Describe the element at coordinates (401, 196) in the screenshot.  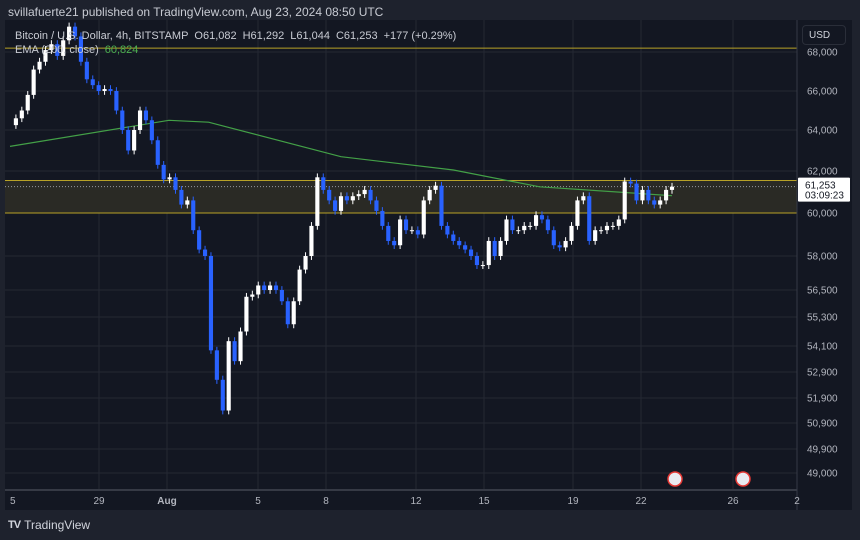
I see `resistance-zone` at that location.